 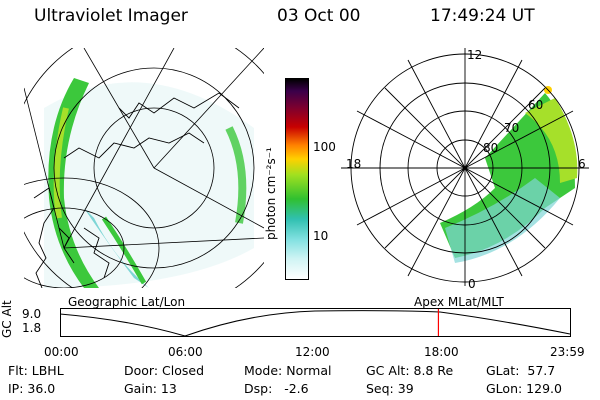 What do you see at coordinates (482, 16) in the screenshot?
I see `time-label: 17:49:24 UT` at bounding box center [482, 16].